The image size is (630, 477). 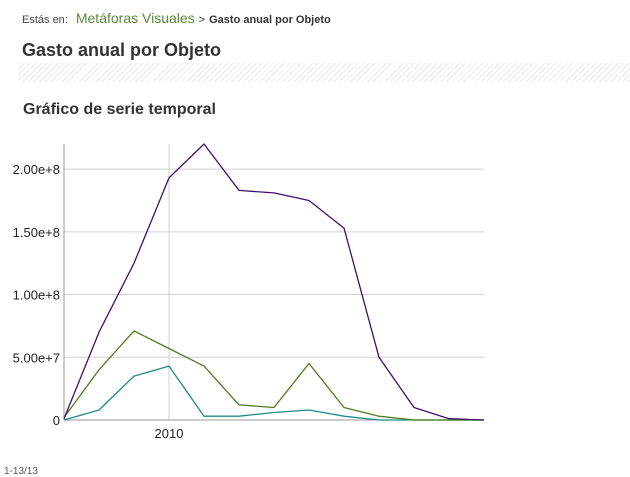 I want to click on y-tick-label: 0, so click(x=56, y=420).